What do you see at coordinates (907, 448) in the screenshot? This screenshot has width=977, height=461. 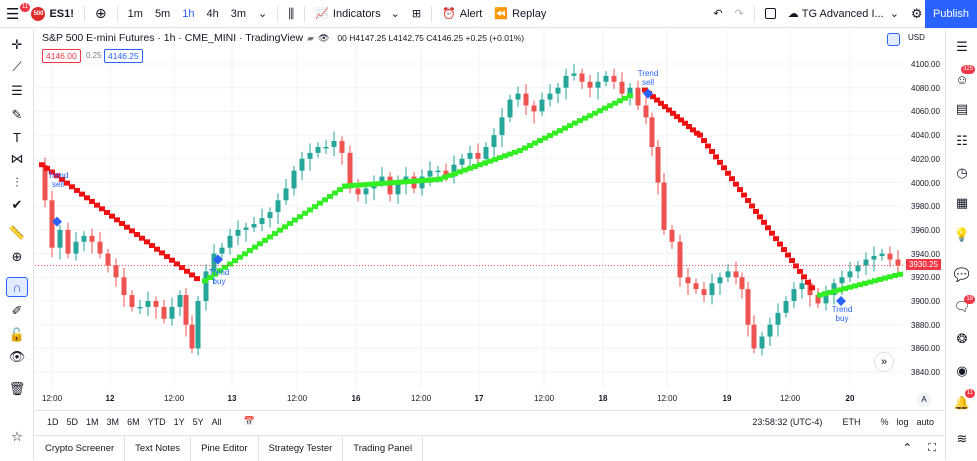 I see `collapse-panel-icon: ⌃` at bounding box center [907, 448].